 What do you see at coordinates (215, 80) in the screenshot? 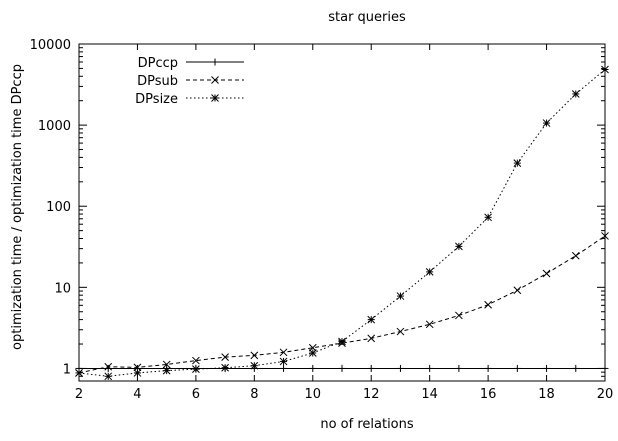
I see `legend-marker-dpsub` at bounding box center [215, 80].